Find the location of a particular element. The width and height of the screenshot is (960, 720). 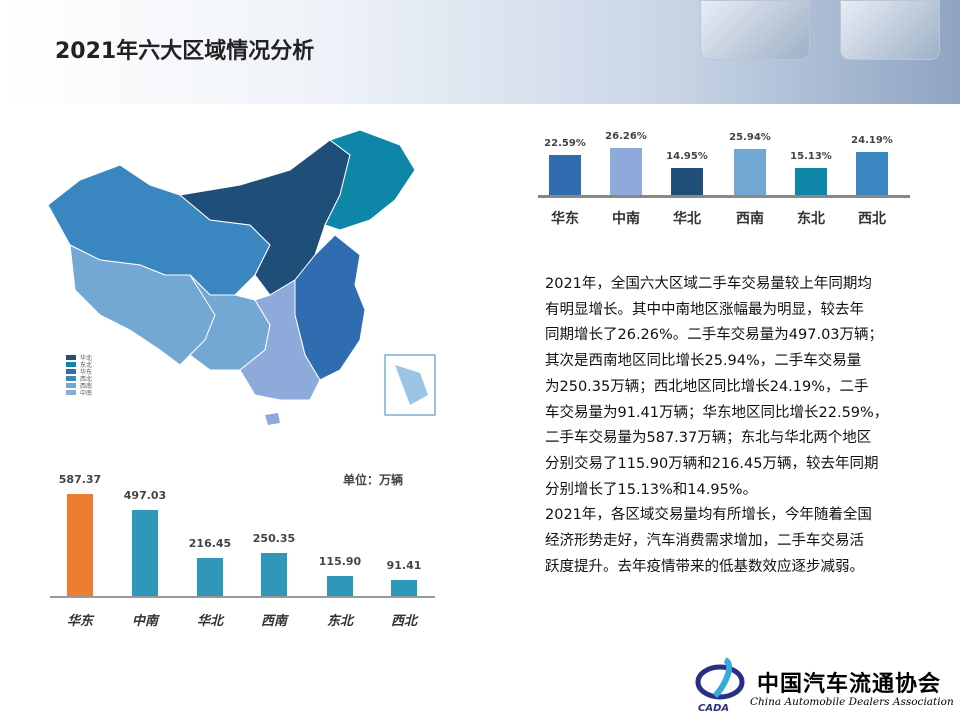

text-line: 有明显增长。其中中南地区涨幅最为明显，较去年 is located at coordinates (704, 309).